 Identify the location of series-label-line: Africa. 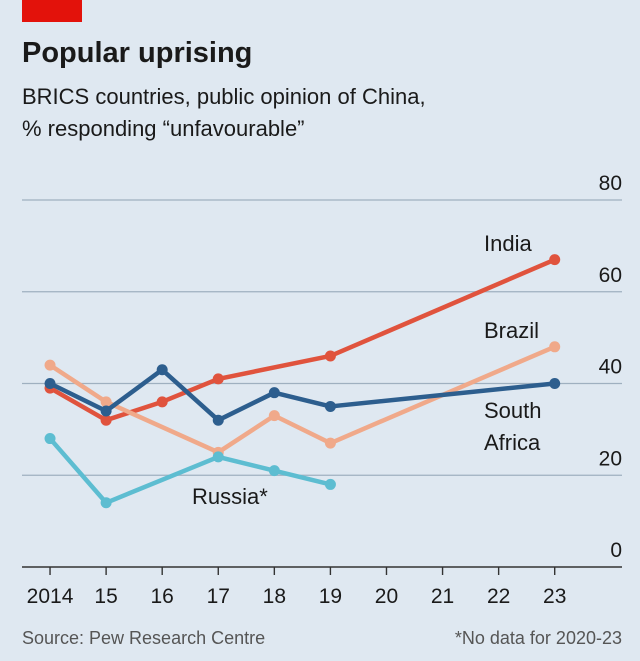
(512, 442).